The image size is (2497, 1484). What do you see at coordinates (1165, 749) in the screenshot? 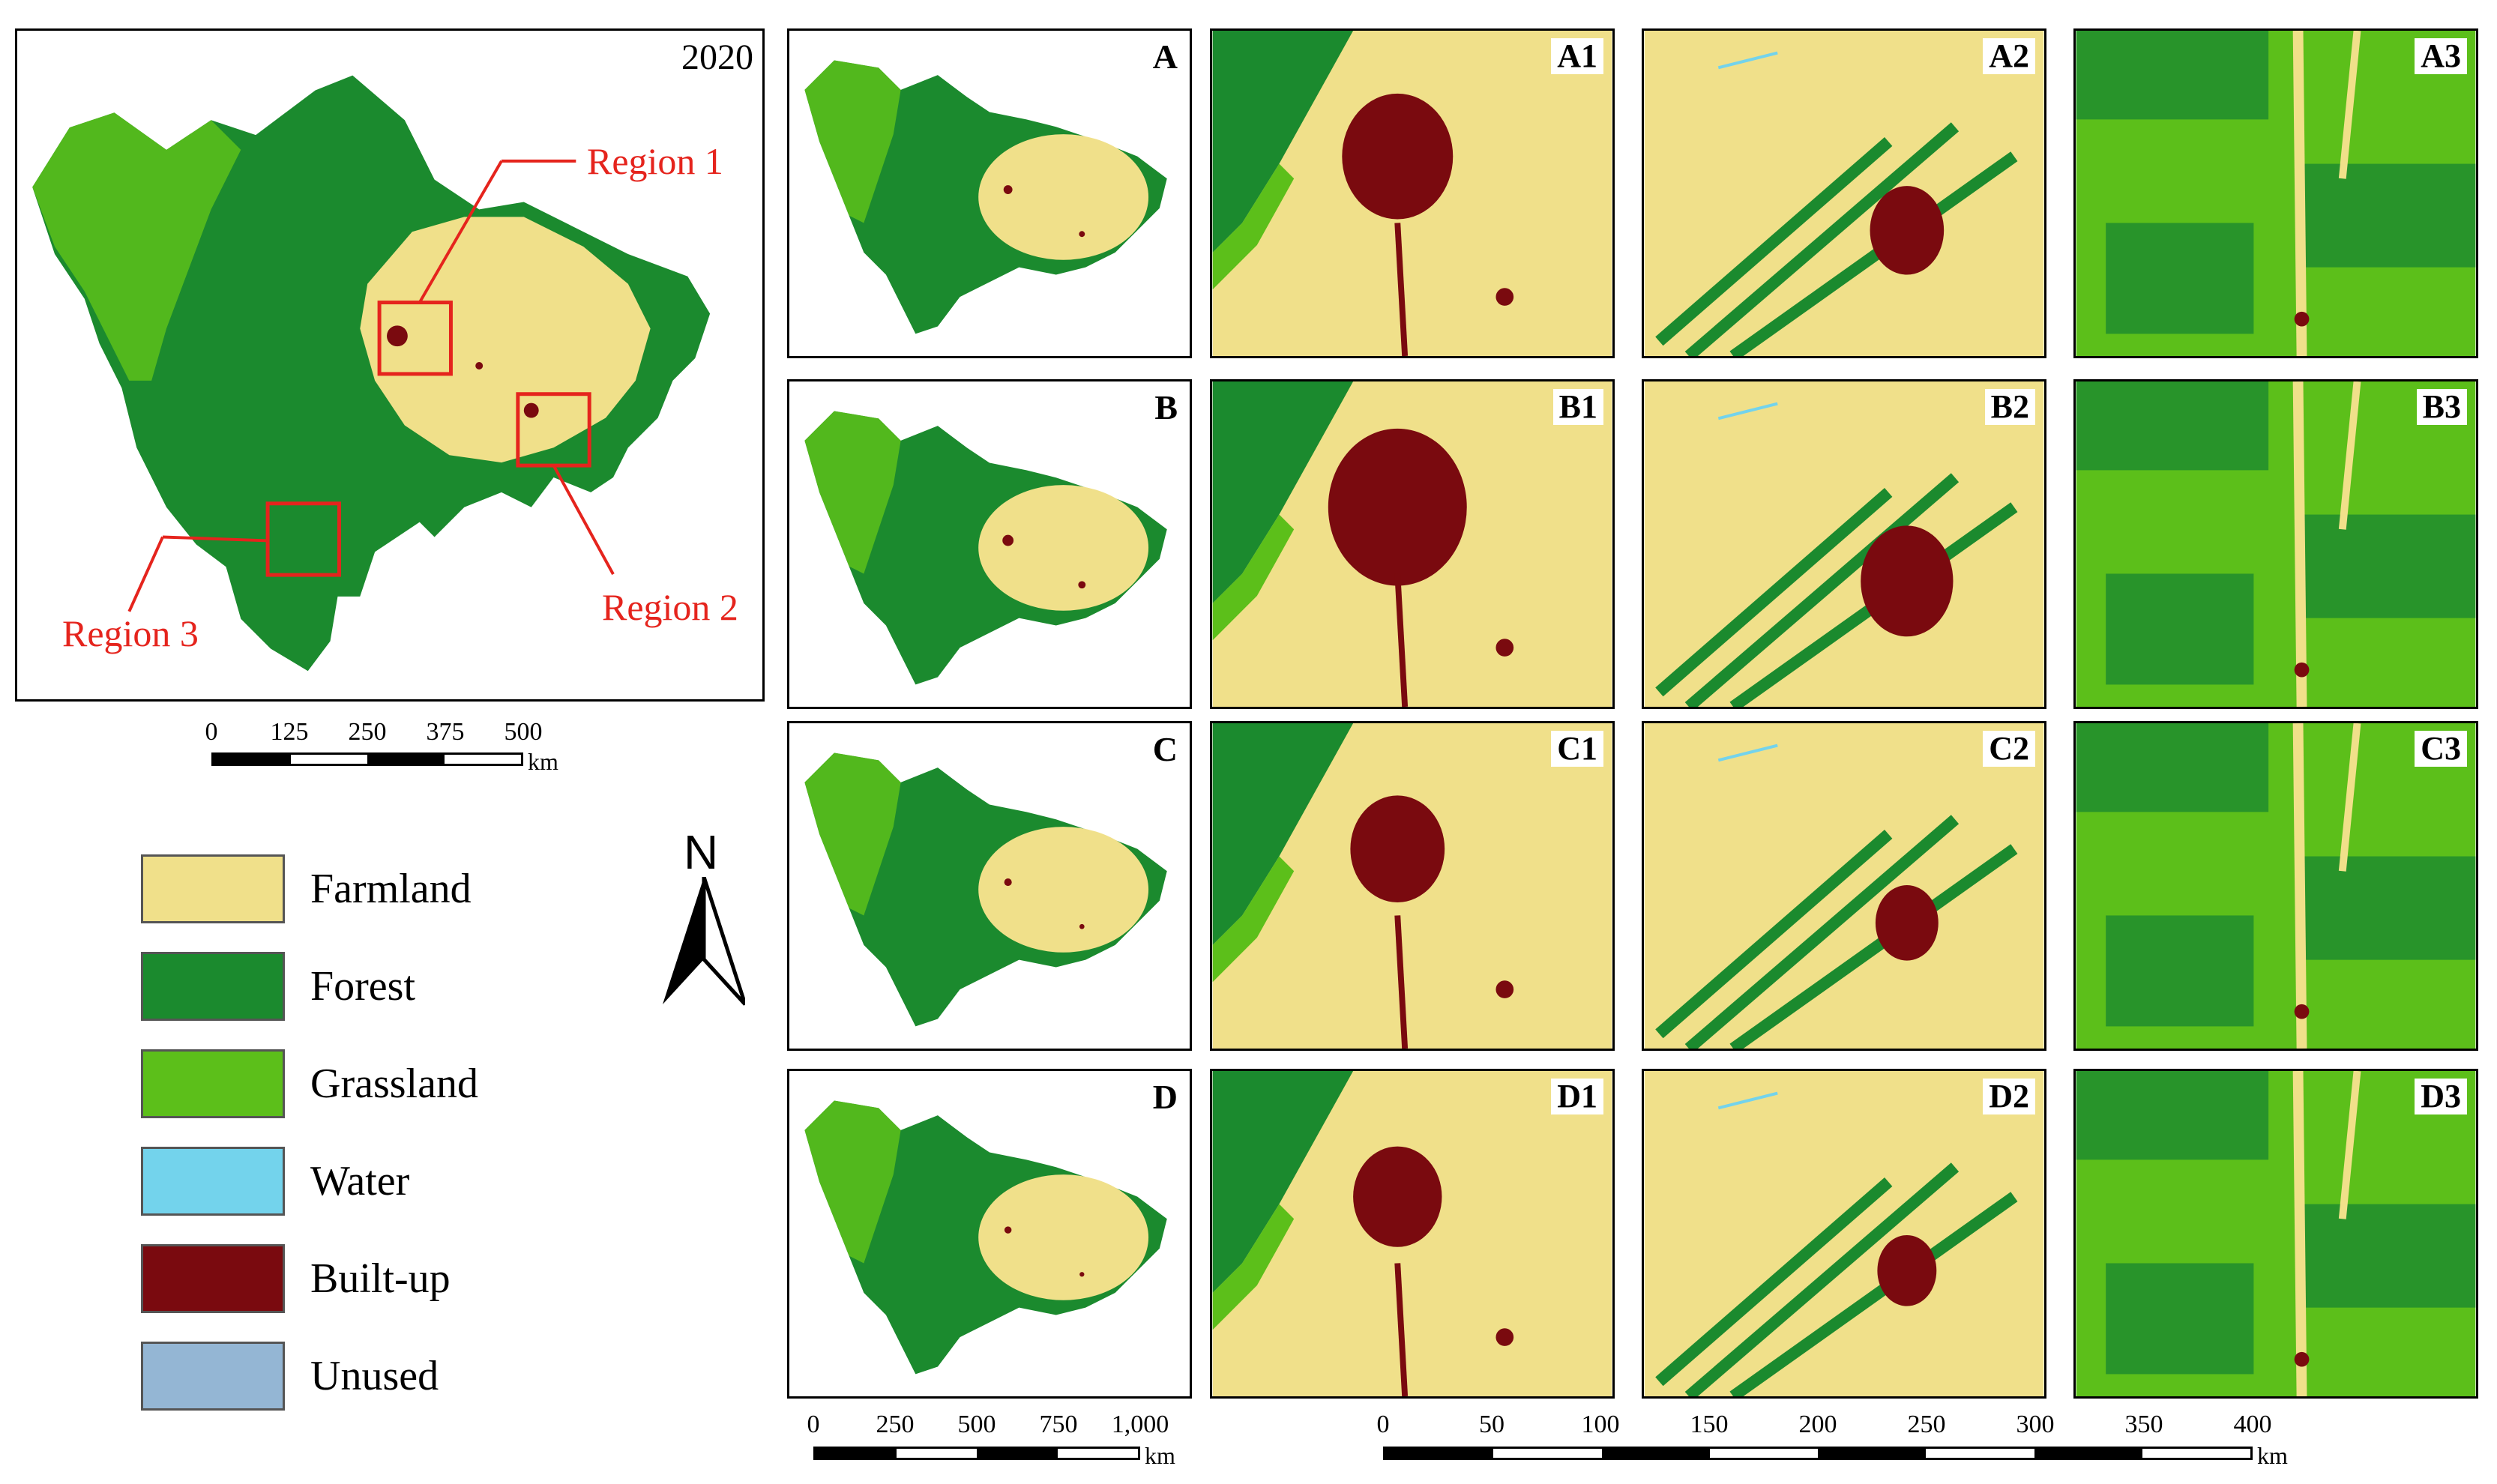
I see `scenario-label: C` at bounding box center [1165, 749].